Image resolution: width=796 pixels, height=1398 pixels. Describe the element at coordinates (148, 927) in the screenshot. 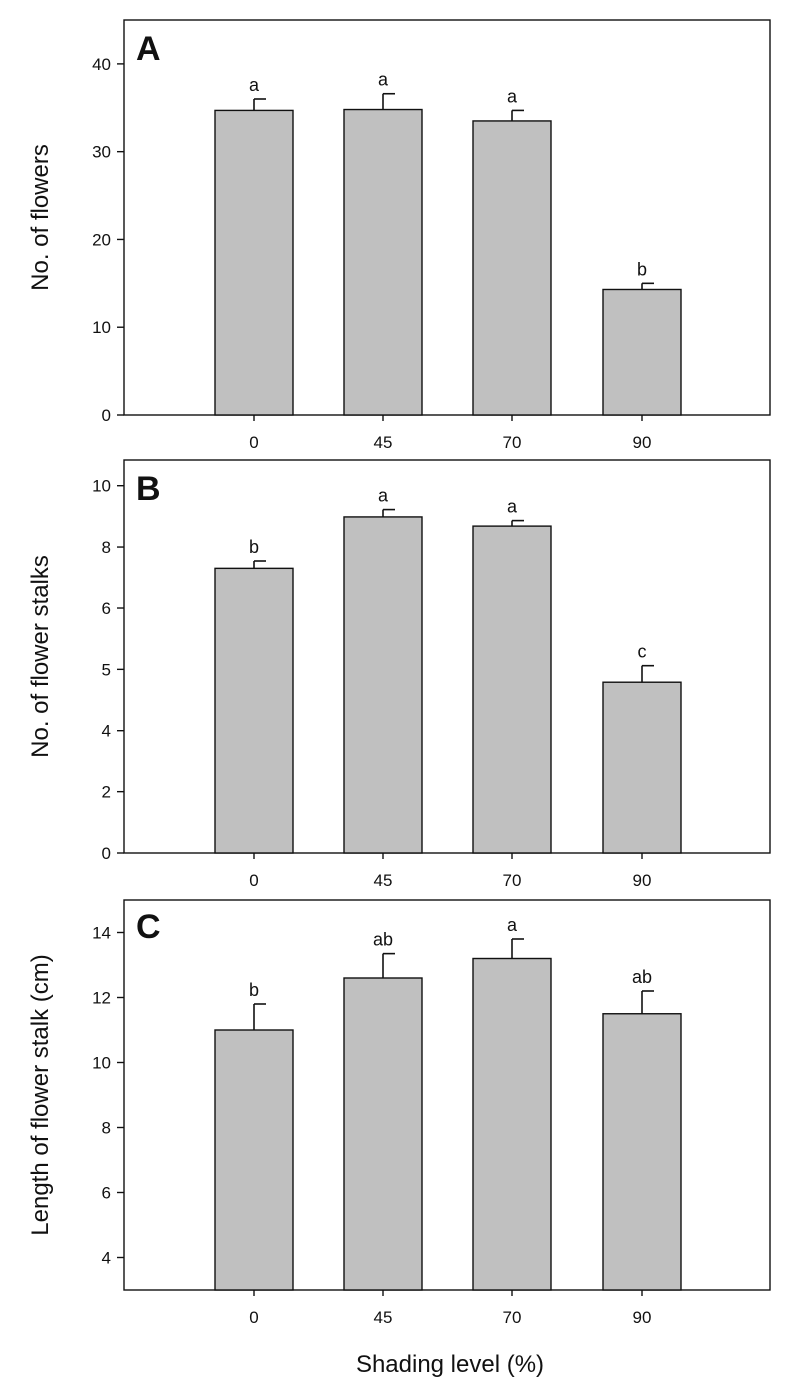

I see `panel-letter: C` at that location.